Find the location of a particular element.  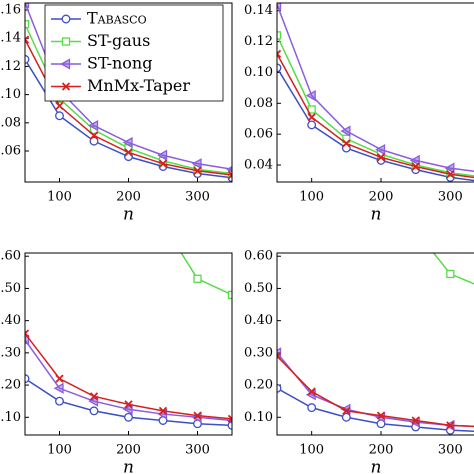

legend-label: MnMx-Taper is located at coordinates (138, 85).